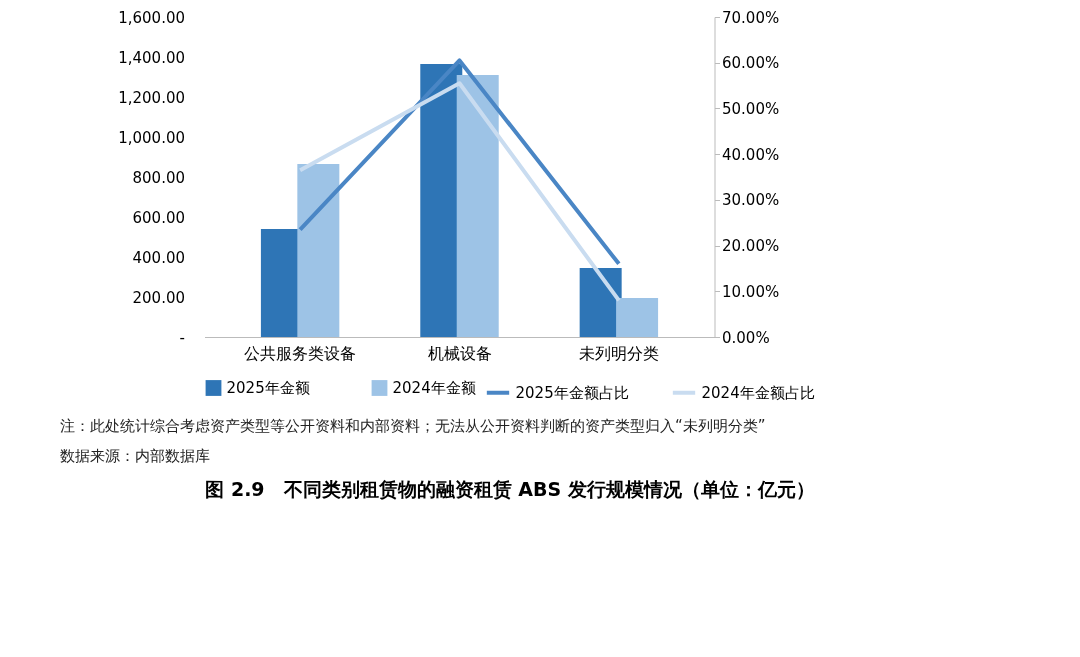 The width and height of the screenshot is (1080, 657). Describe the element at coordinates (300, 353) in the screenshot. I see `x-tick-label: 公共服务类设备` at that location.